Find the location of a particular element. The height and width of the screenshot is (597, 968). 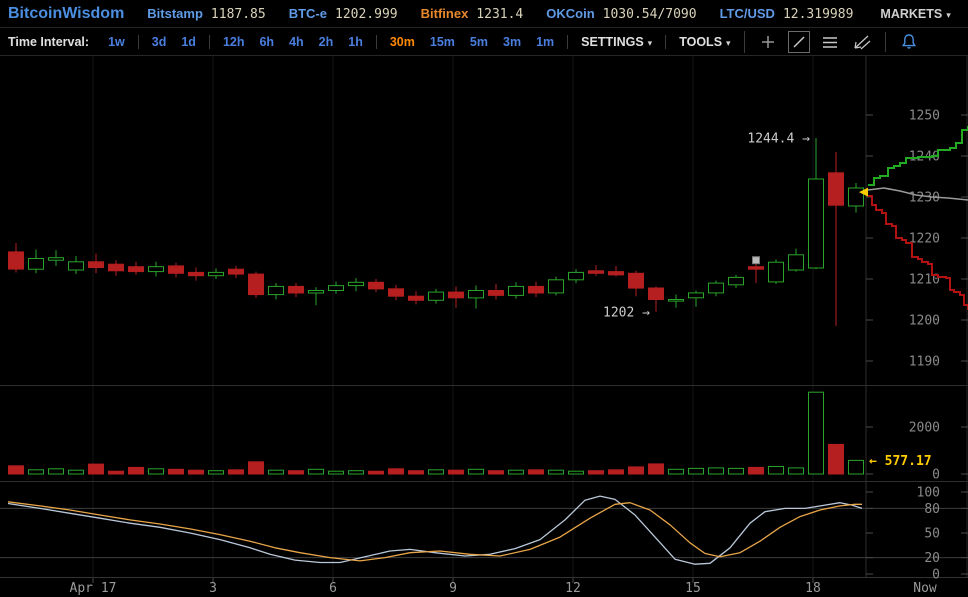

header-menus: MARKETS▾ MINING▾ Login or is located at coordinates (910, 13).